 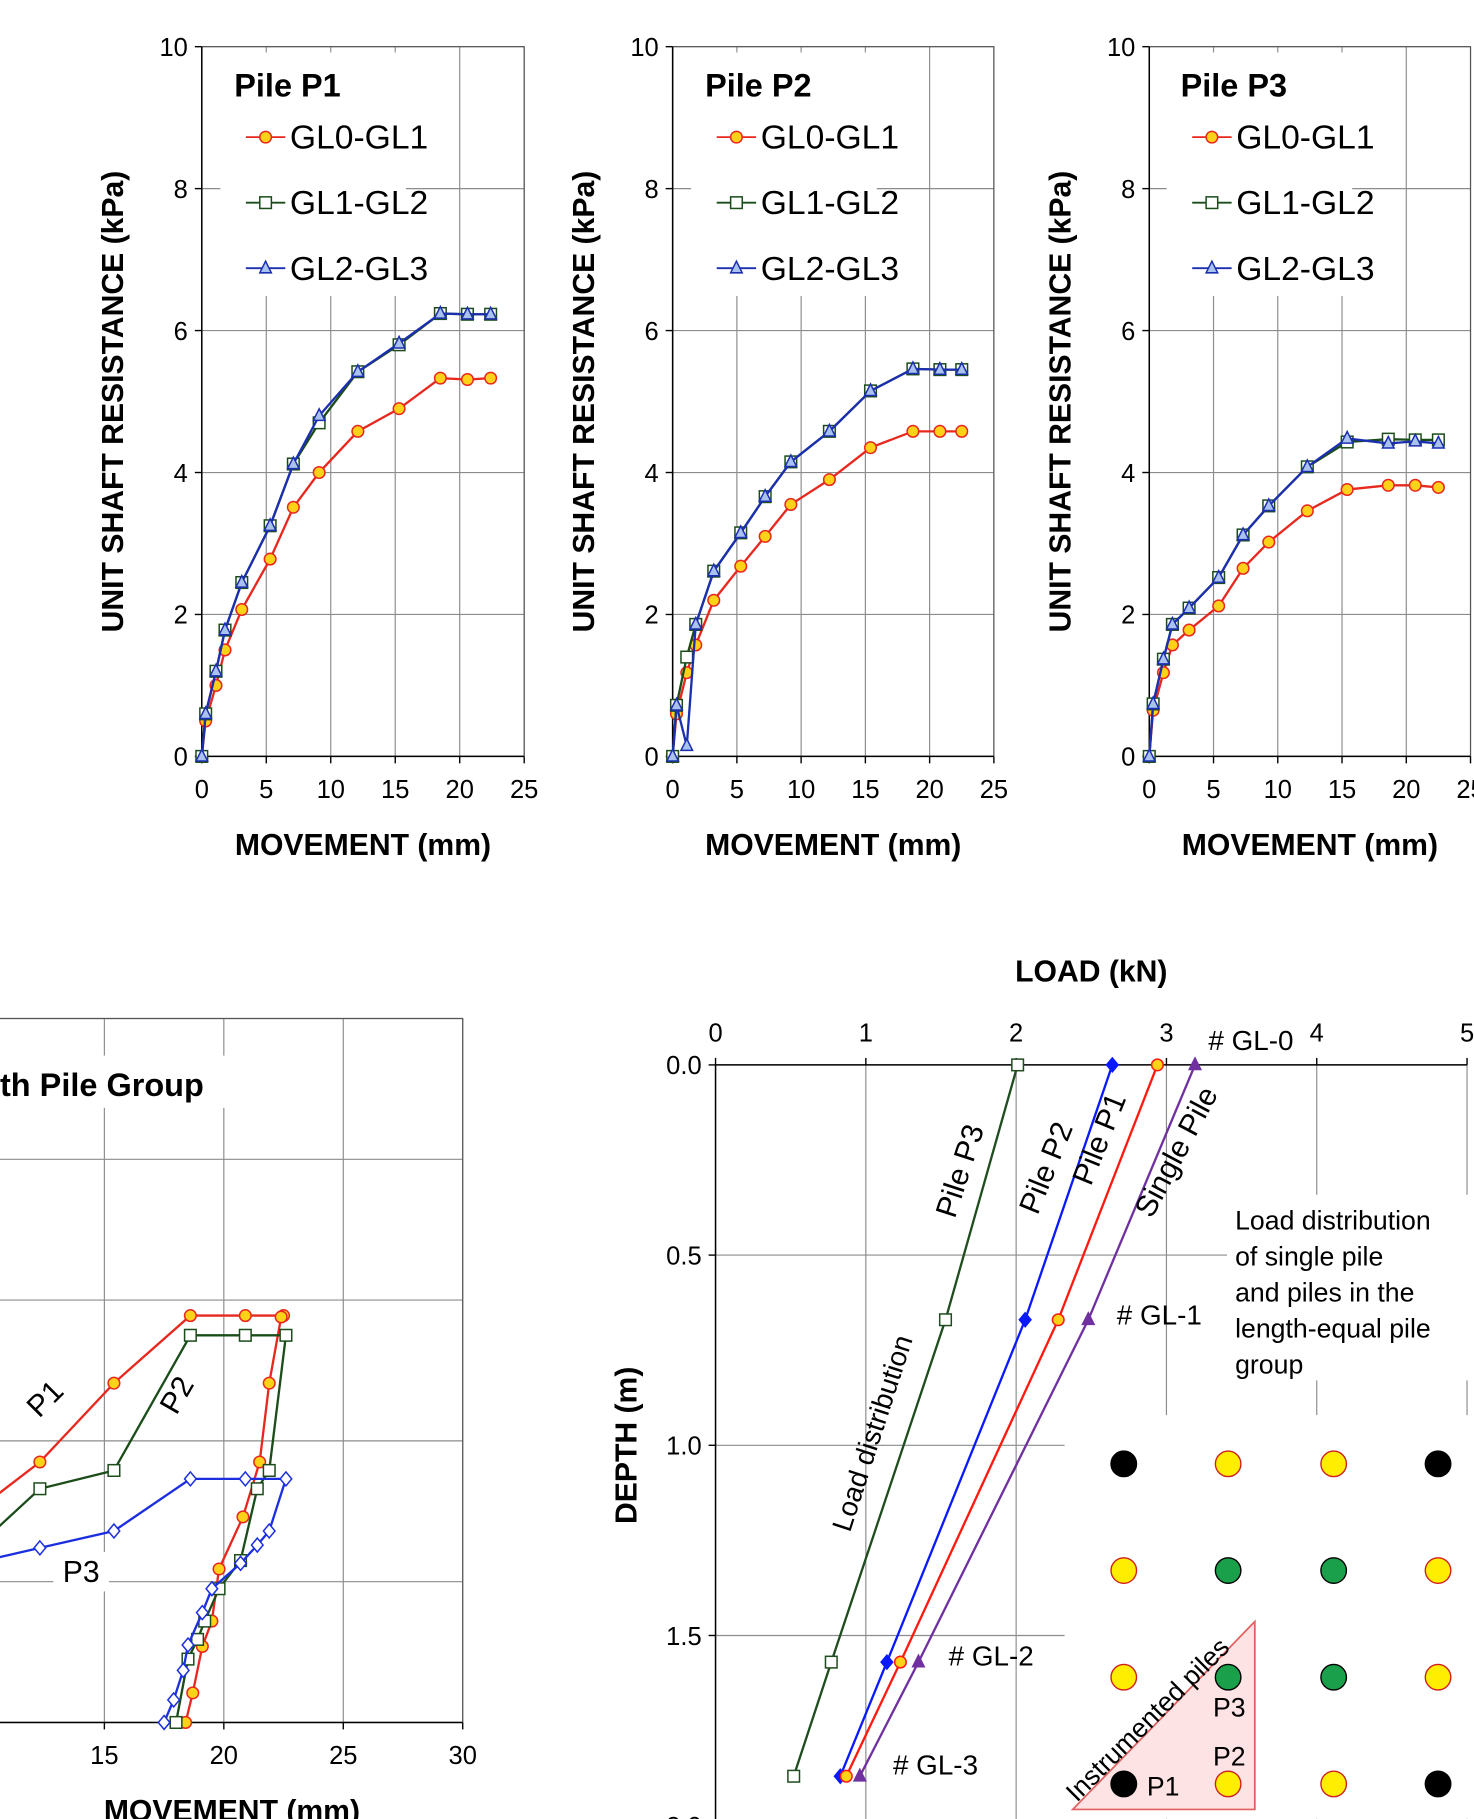 What do you see at coordinates (1324, 1292) in the screenshot?
I see `note-line: and piles in the` at bounding box center [1324, 1292].